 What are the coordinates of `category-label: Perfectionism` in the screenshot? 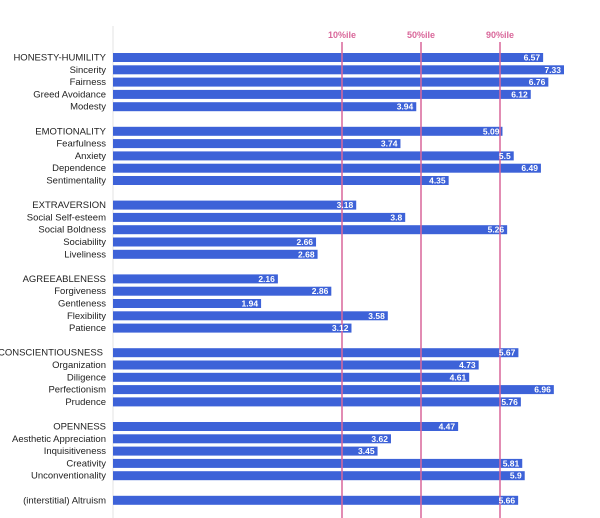 It's located at (77, 390).